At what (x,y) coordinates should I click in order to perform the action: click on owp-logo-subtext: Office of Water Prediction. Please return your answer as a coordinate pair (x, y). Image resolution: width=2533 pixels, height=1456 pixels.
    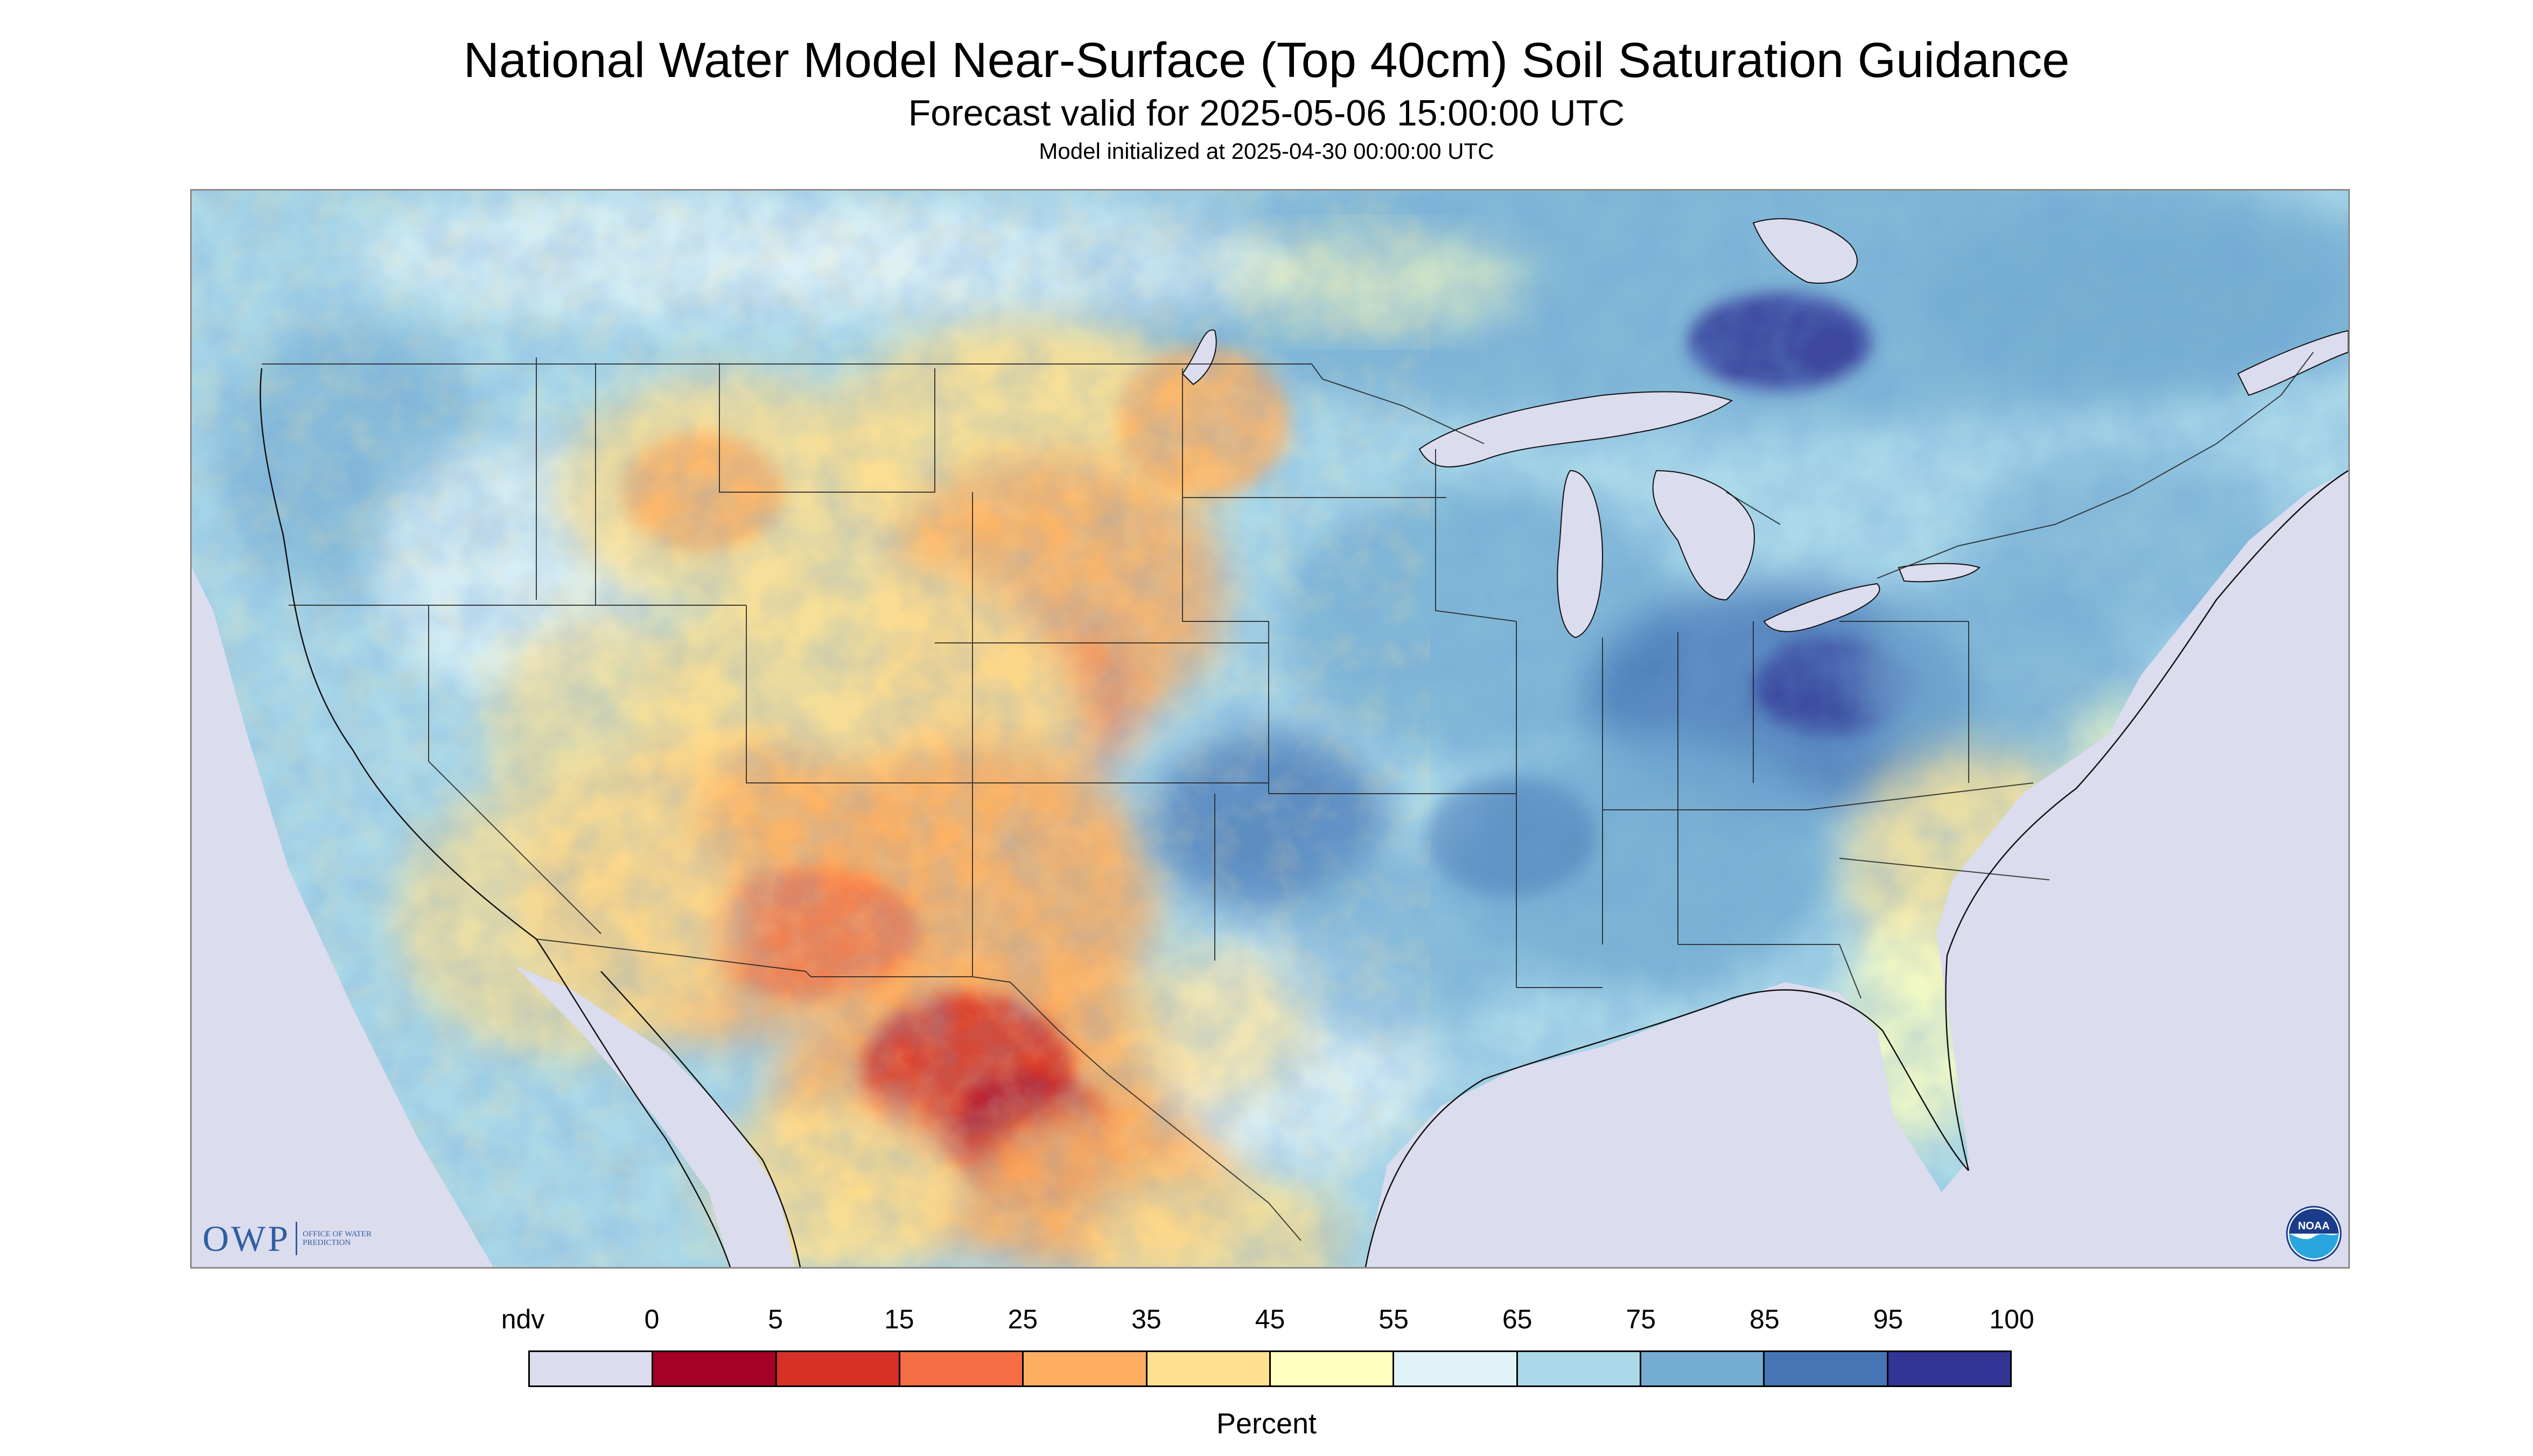
    Looking at the image, I should click on (337, 1238).